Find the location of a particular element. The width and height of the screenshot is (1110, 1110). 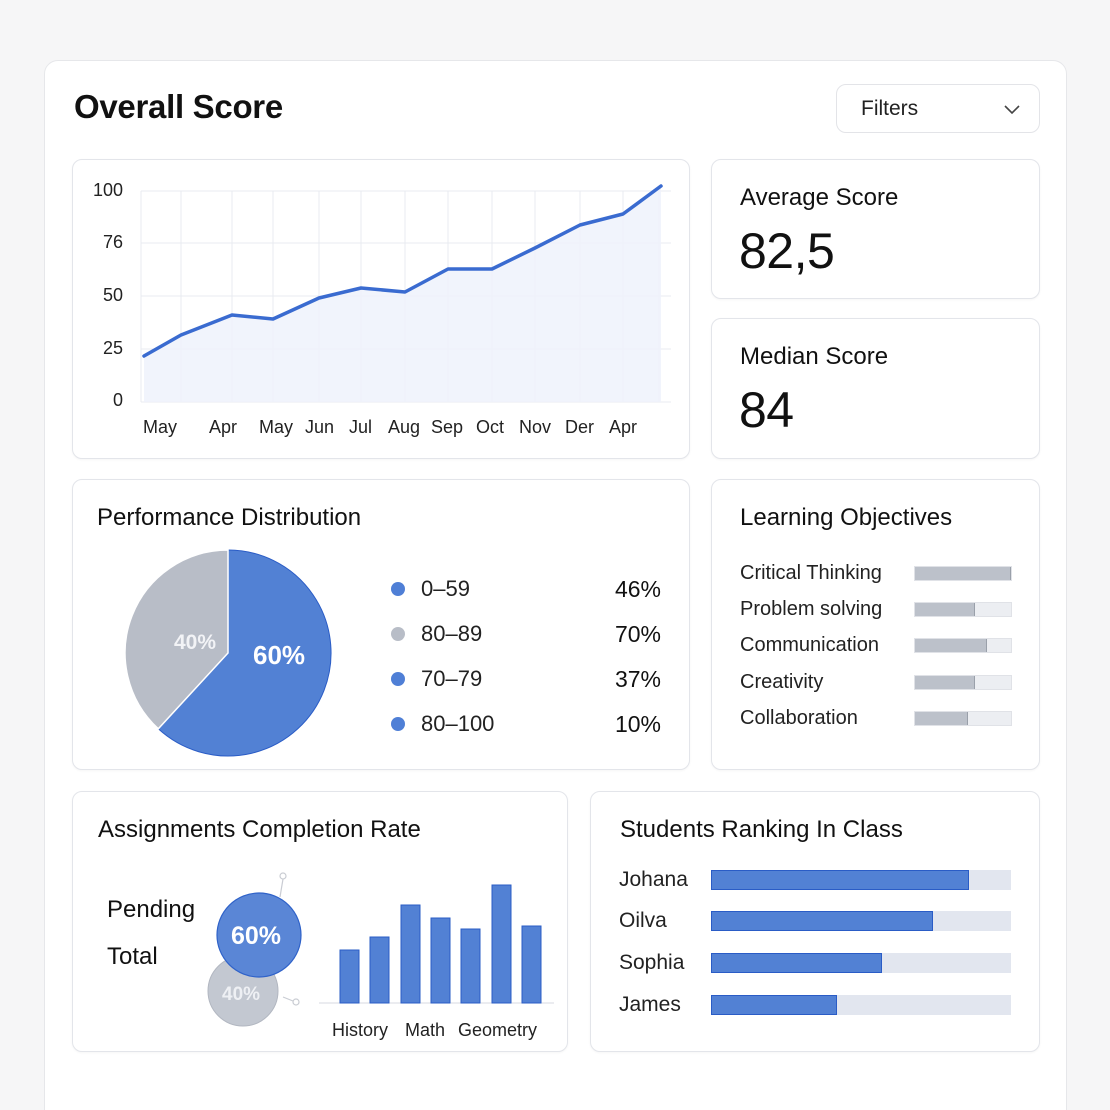

median-score-card: Median Score 84 is located at coordinates (875, 388).